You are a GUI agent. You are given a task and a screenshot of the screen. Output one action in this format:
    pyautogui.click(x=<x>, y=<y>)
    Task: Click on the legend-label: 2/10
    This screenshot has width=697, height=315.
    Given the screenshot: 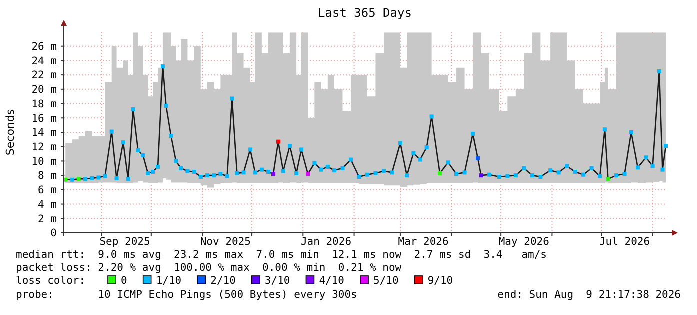 What is the action you would take?
    pyautogui.click(x=223, y=281)
    